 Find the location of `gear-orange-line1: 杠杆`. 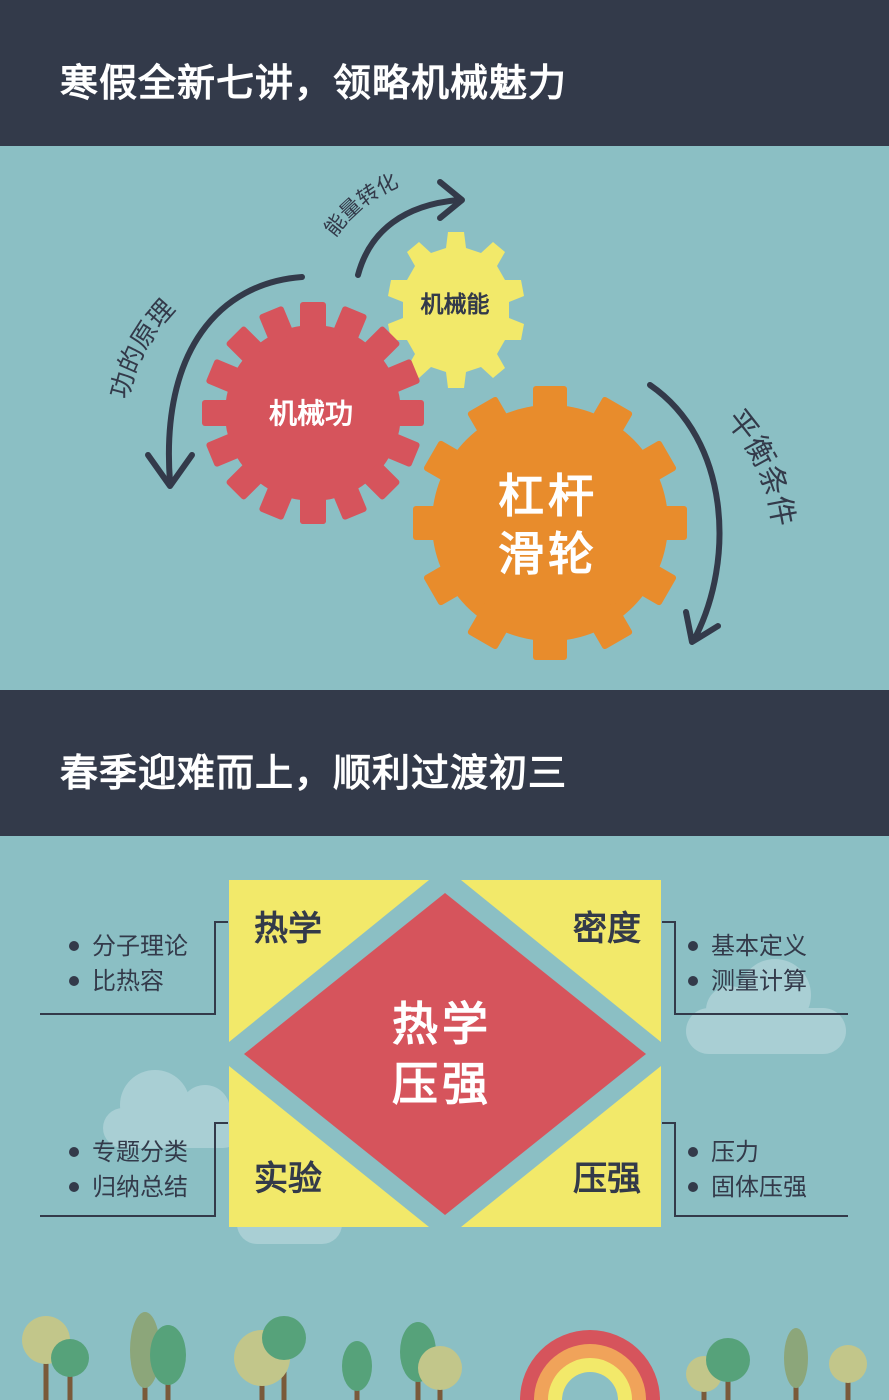

gear-orange-line1: 杠杆 is located at coordinates (548, 496).